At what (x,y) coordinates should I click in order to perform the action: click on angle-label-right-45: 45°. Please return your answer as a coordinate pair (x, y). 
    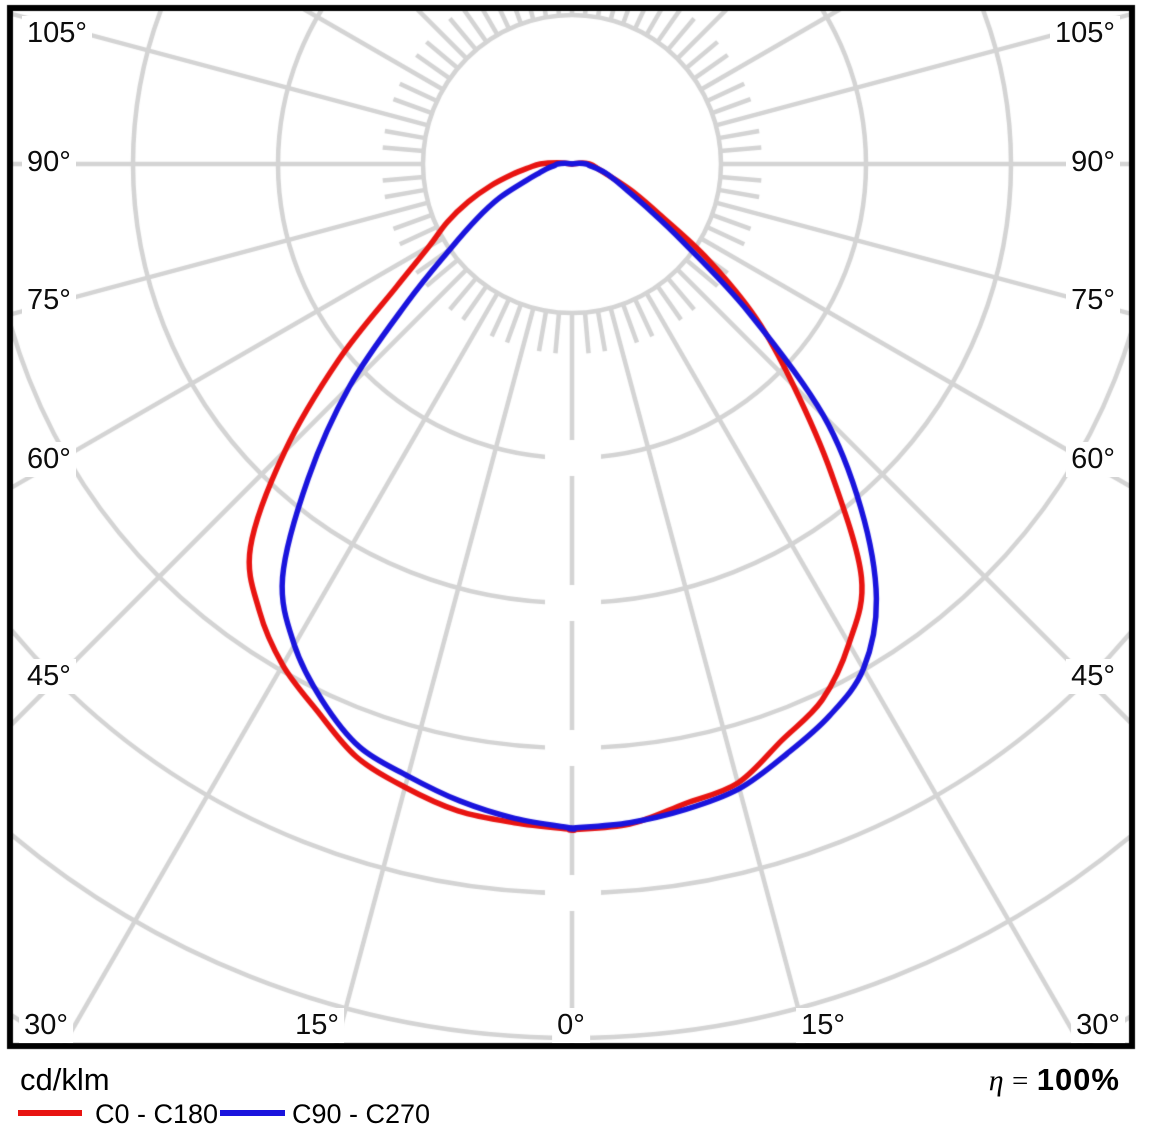
    Looking at the image, I should click on (1093, 676).